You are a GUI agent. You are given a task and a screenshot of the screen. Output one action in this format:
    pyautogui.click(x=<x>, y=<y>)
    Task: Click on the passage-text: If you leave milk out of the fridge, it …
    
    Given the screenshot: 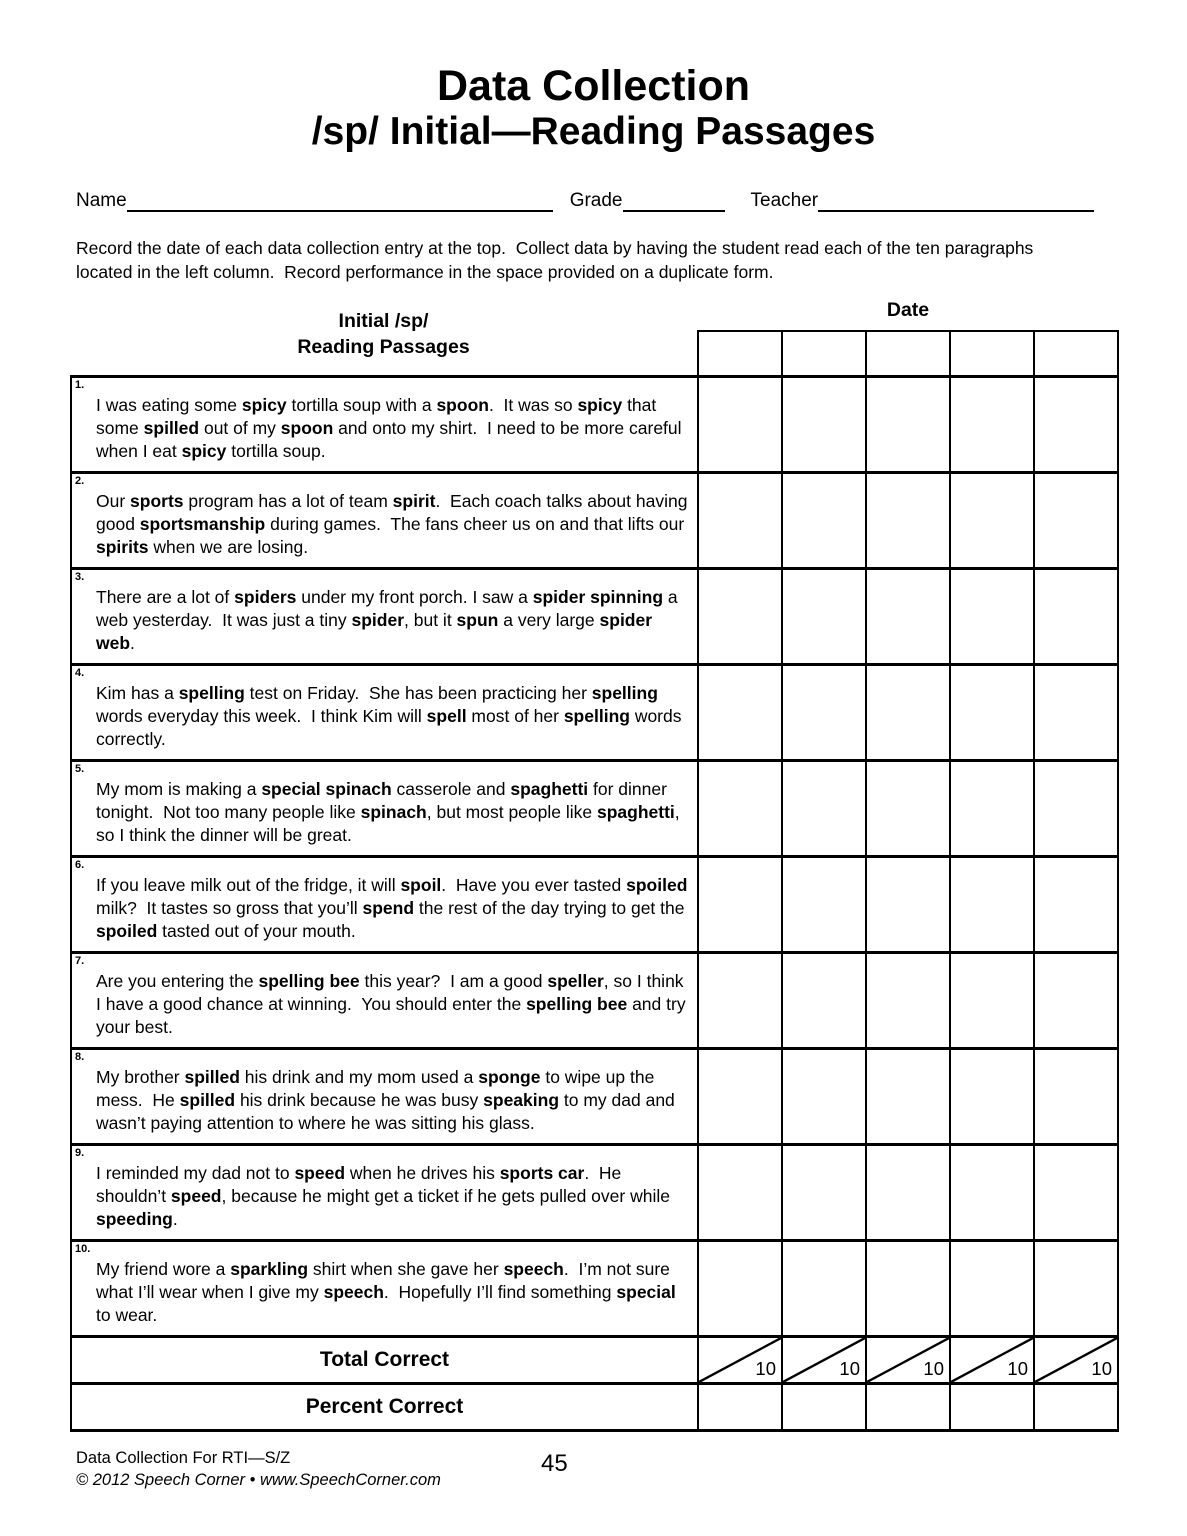 What is the action you would take?
    pyautogui.click(x=394, y=907)
    